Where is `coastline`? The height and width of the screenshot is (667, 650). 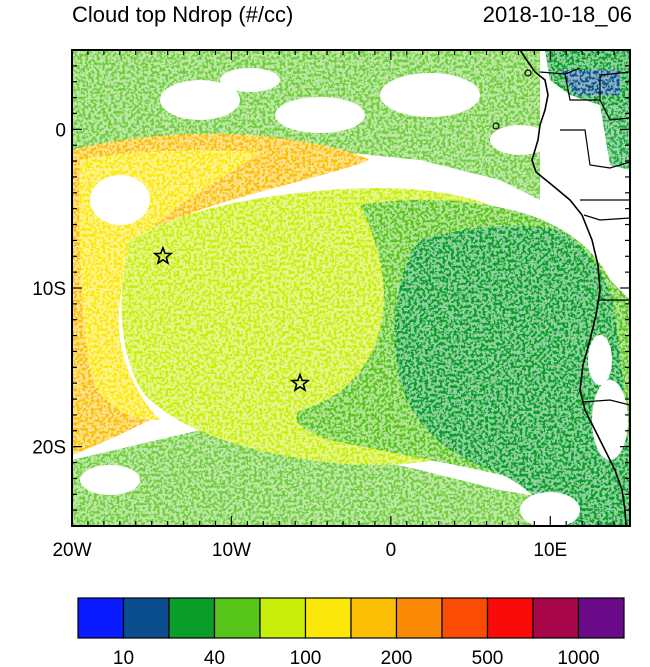 coastline is located at coordinates (573, 288).